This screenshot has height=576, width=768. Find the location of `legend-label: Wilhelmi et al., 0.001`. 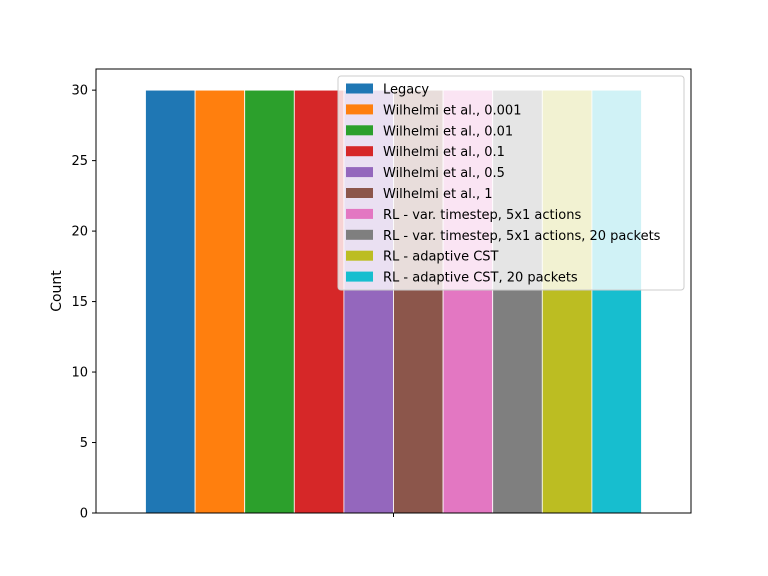

legend-label: Wilhelmi et al., 0.001 is located at coordinates (452, 110).